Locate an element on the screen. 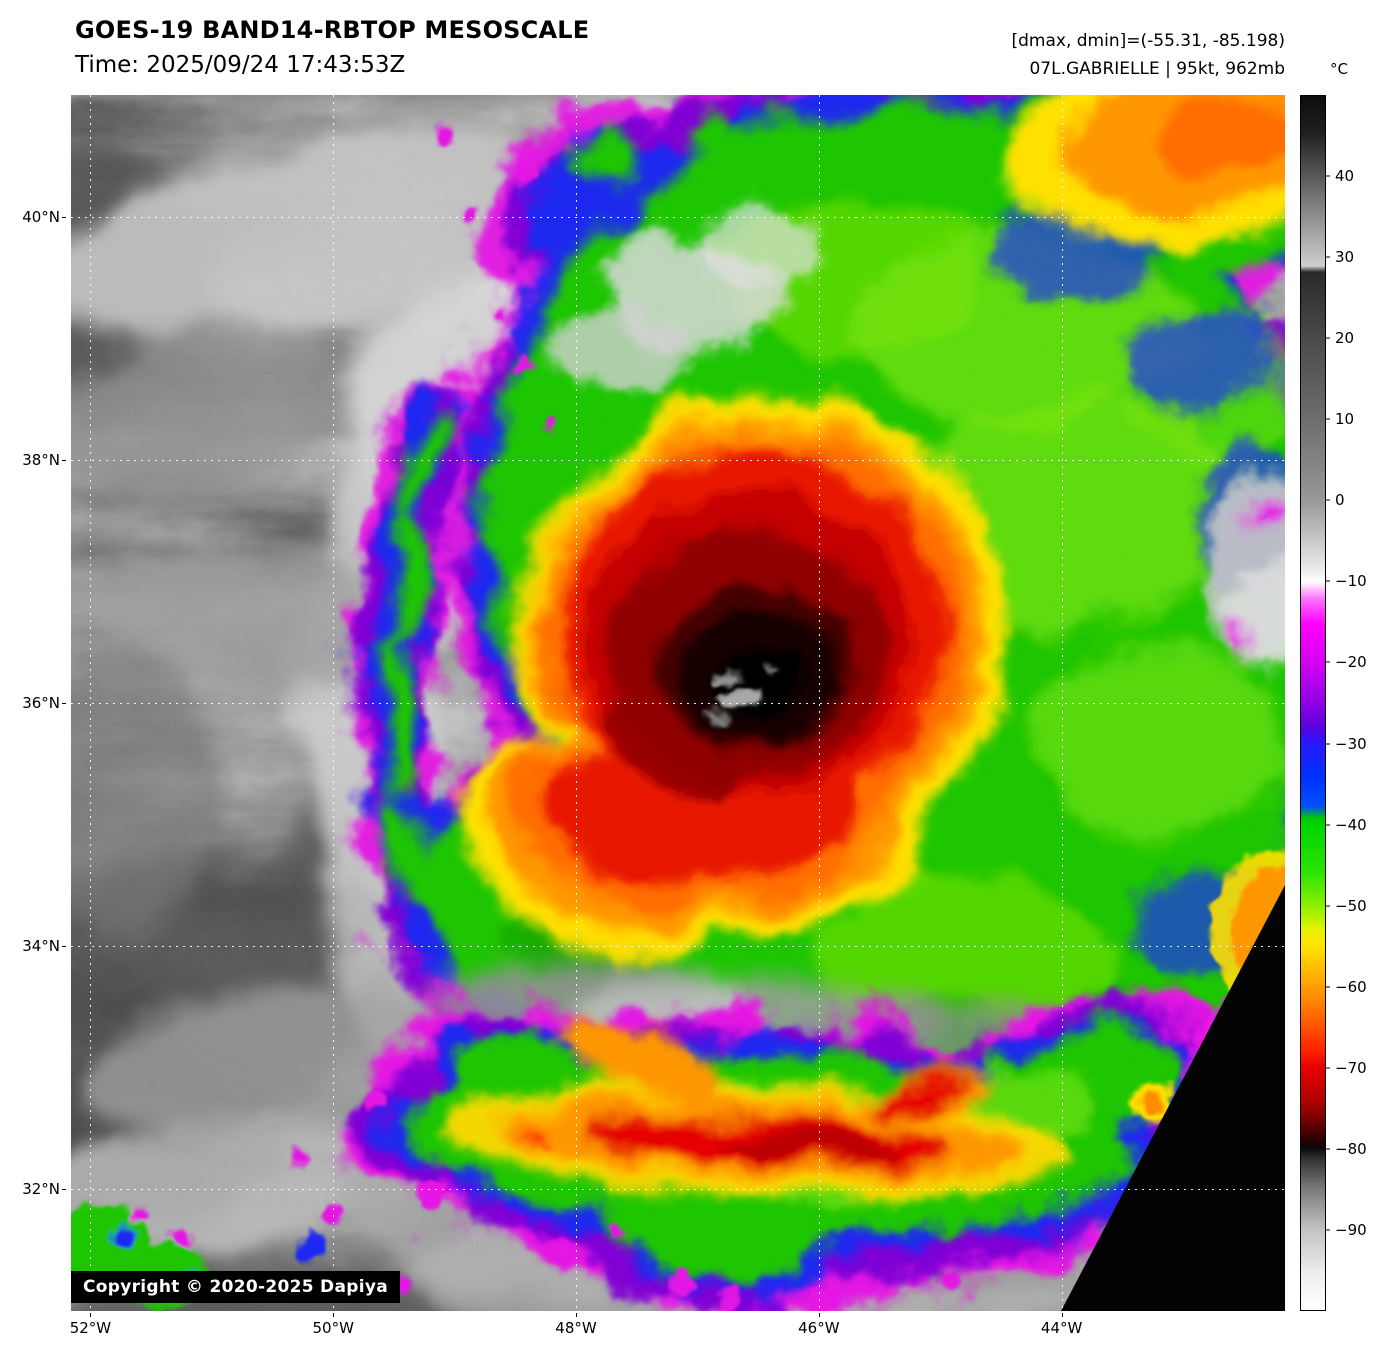 The height and width of the screenshot is (1359, 1389). colorbar-tick-label: 0 is located at coordinates (1340, 500).